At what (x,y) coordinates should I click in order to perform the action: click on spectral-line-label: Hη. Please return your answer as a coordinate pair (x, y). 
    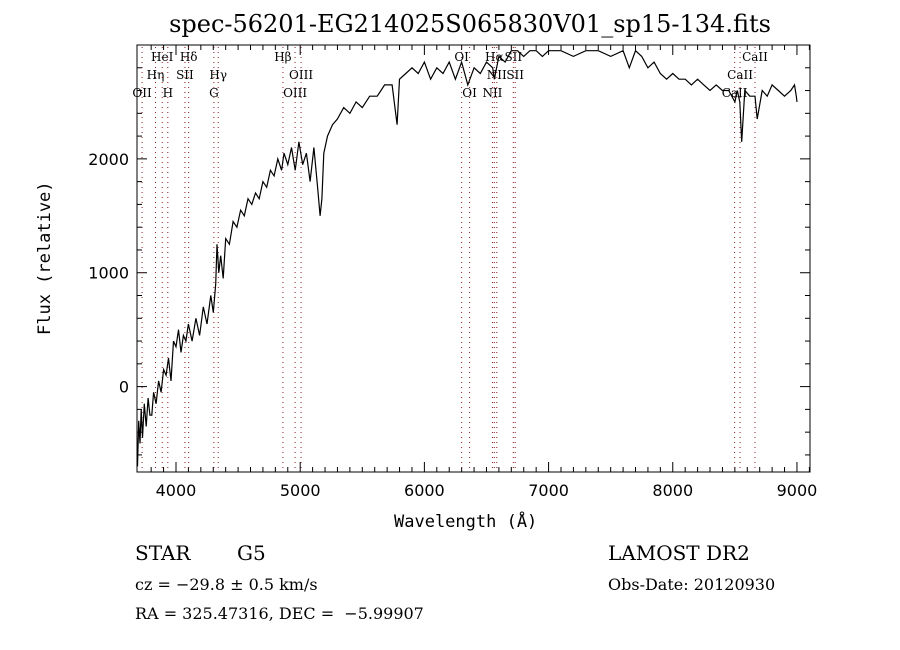
    Looking at the image, I should click on (156, 75).